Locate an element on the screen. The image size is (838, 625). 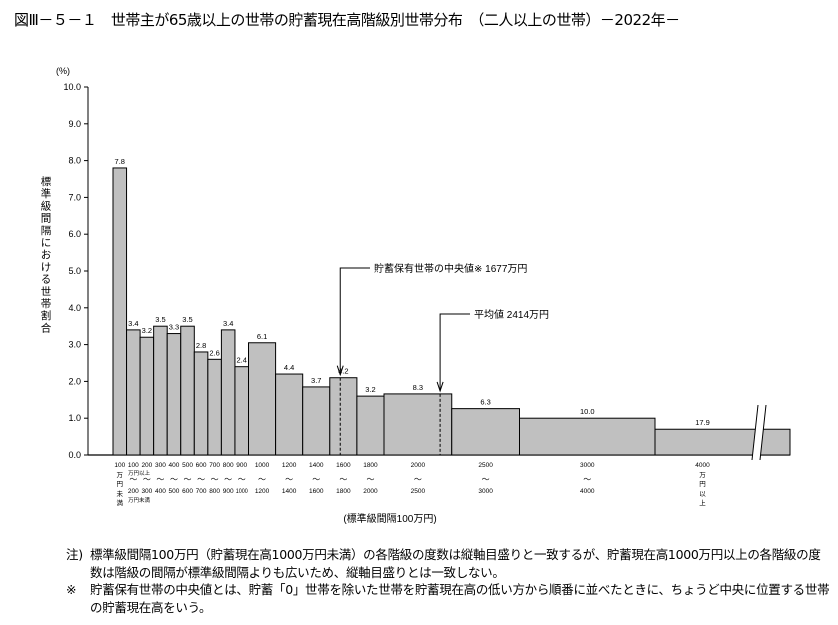
mean-pointer-line is located at coordinates (454, 352).